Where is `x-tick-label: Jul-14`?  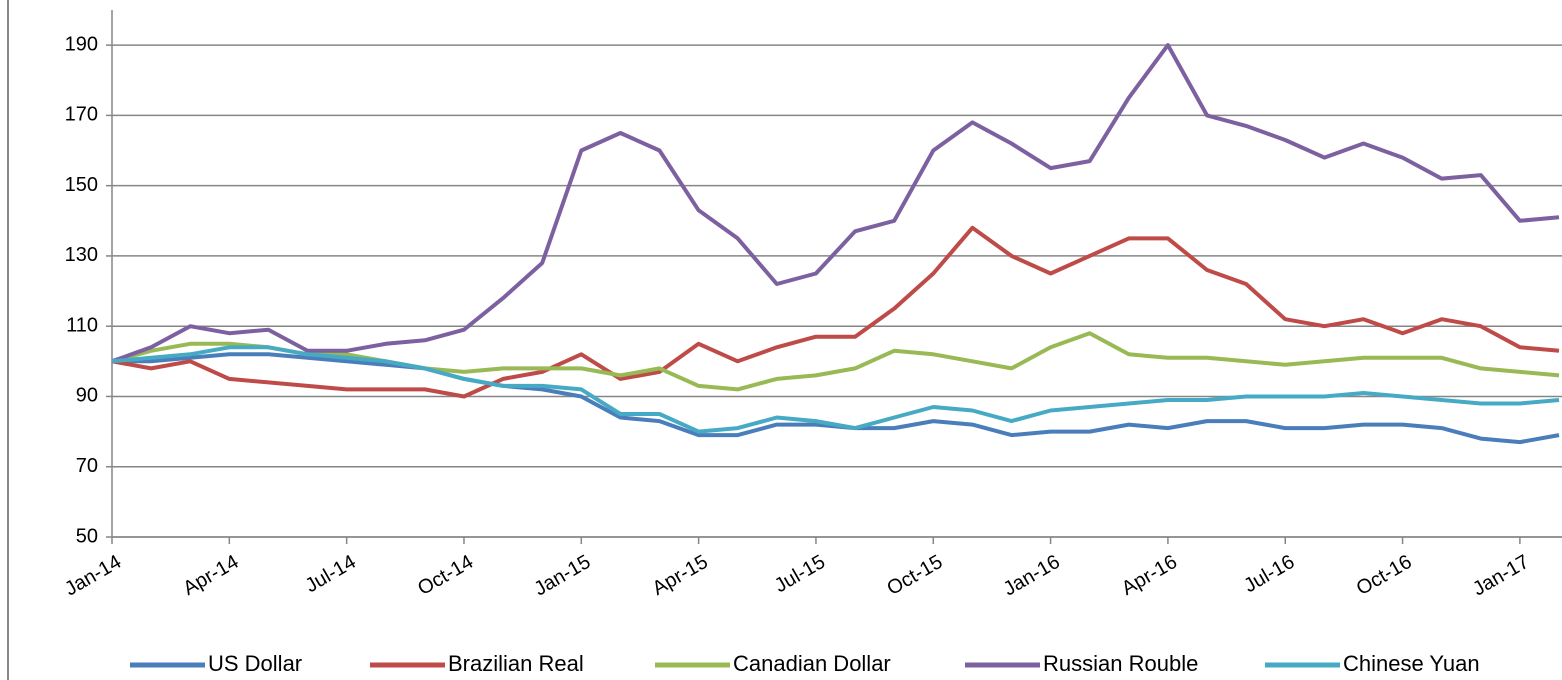
x-tick-label: Jul-14 is located at coordinates (331, 574).